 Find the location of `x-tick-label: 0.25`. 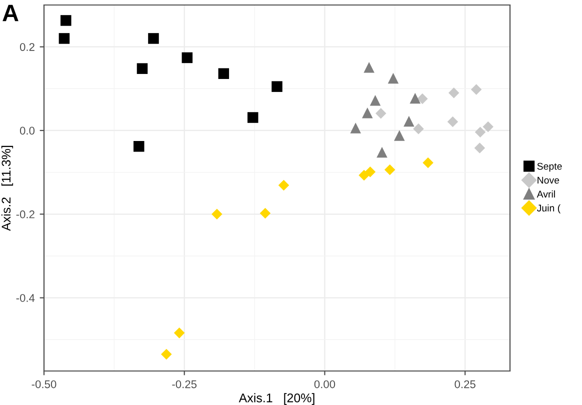

x-tick-label: 0.25 is located at coordinates (465, 384).